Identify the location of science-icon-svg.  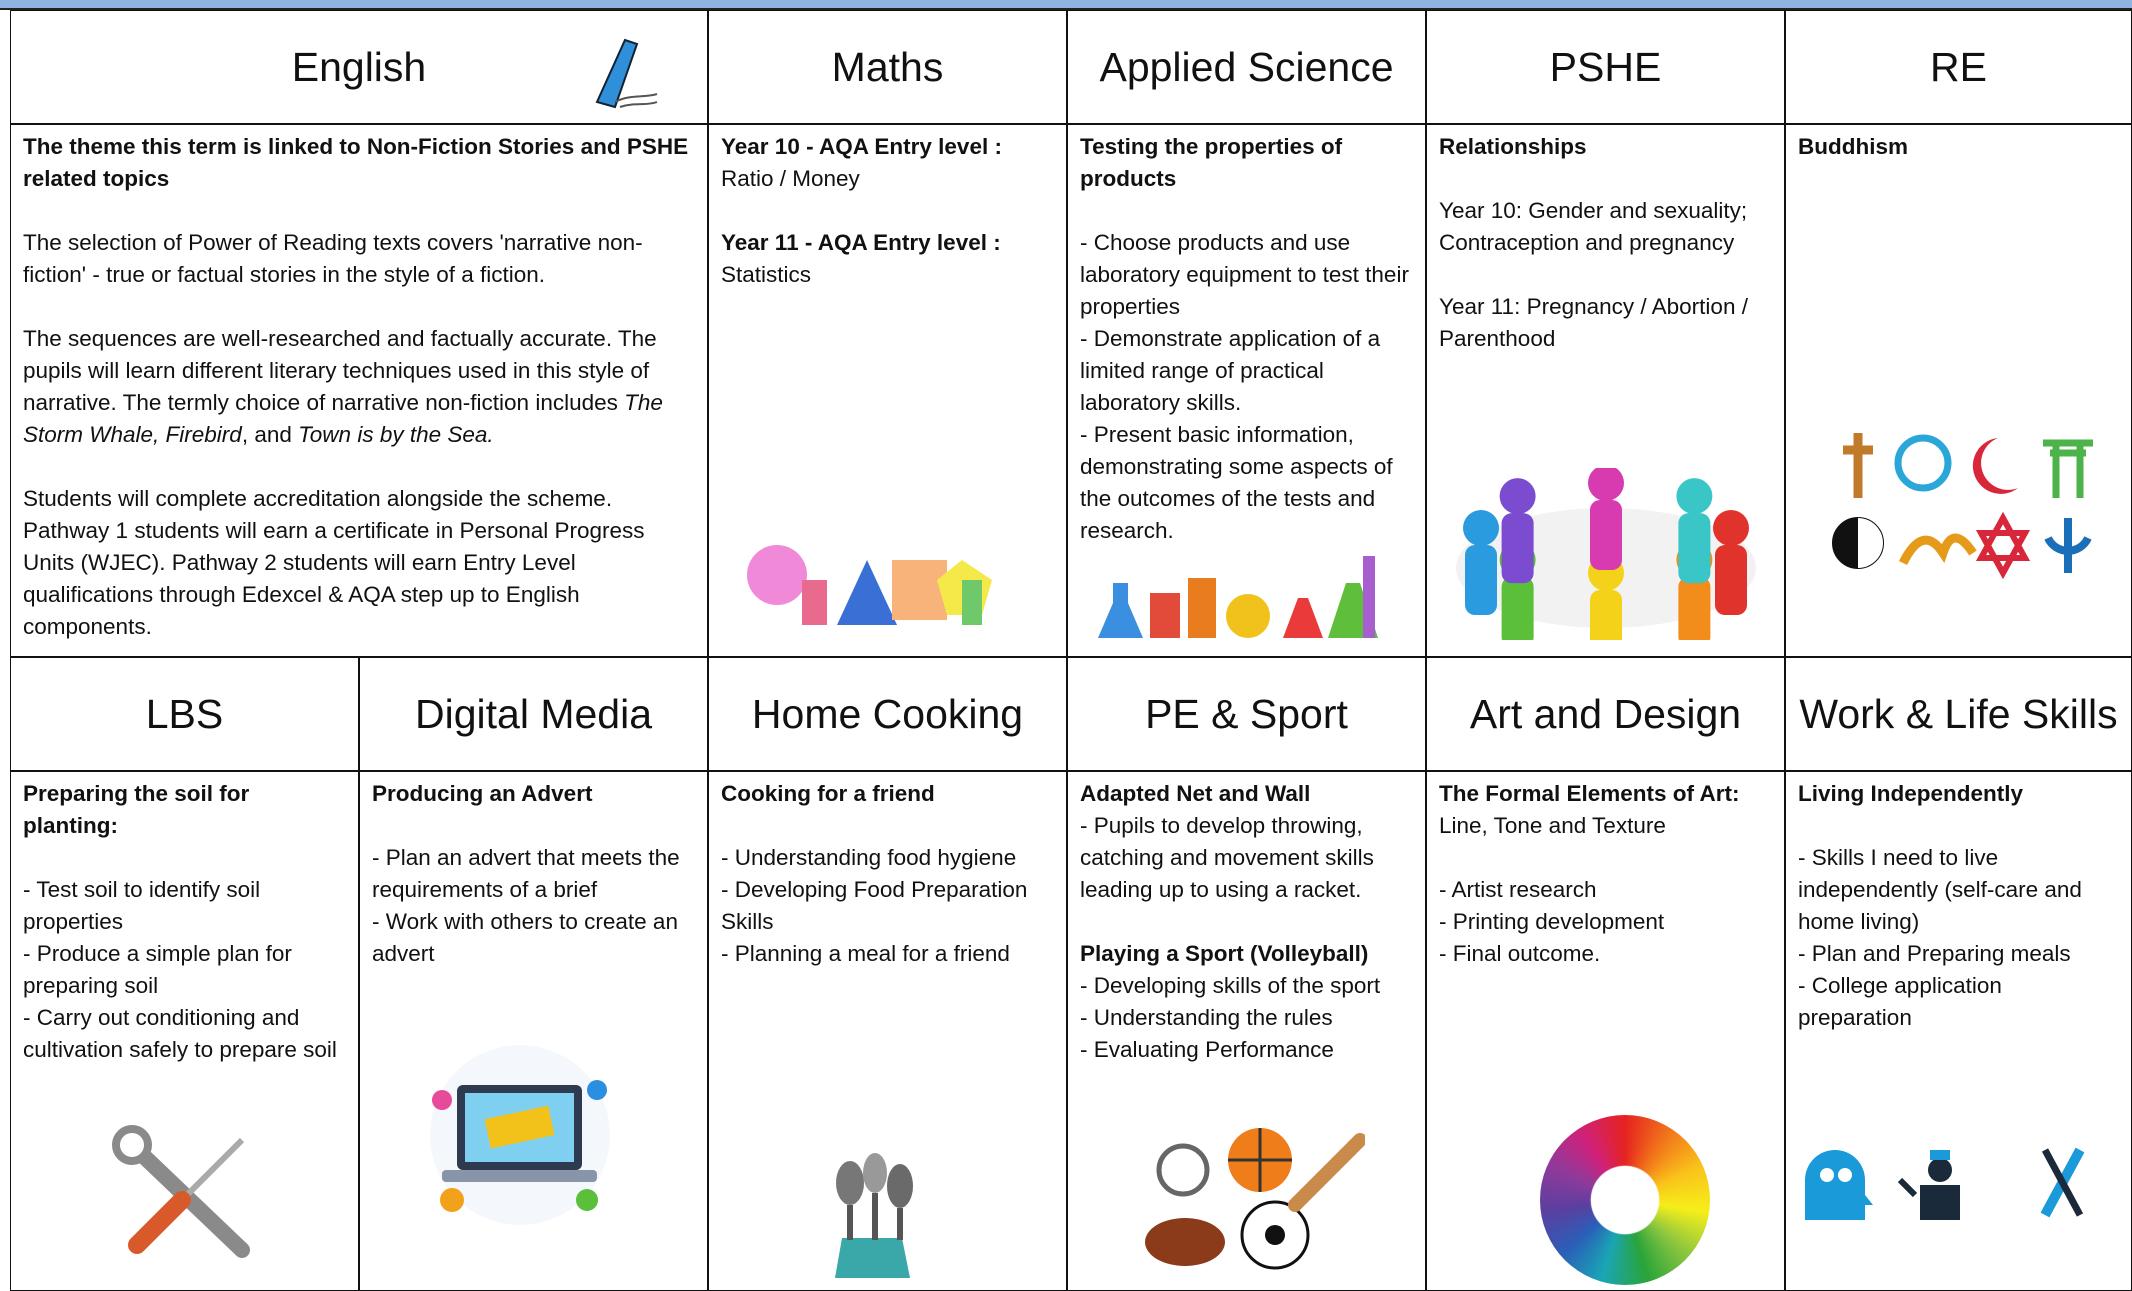
(1238, 597).